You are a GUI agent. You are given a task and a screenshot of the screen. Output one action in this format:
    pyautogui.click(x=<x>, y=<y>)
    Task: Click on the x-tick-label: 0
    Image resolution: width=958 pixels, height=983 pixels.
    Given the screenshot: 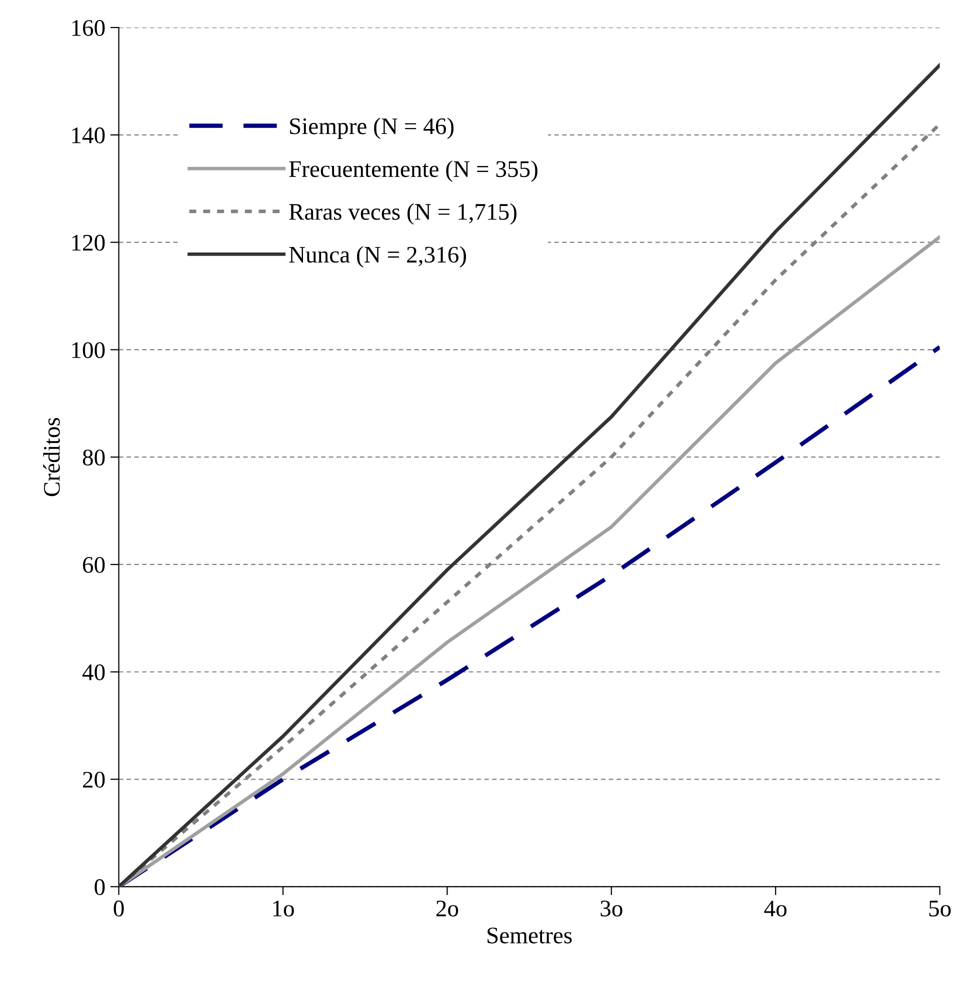 What is the action you would take?
    pyautogui.click(x=119, y=908)
    